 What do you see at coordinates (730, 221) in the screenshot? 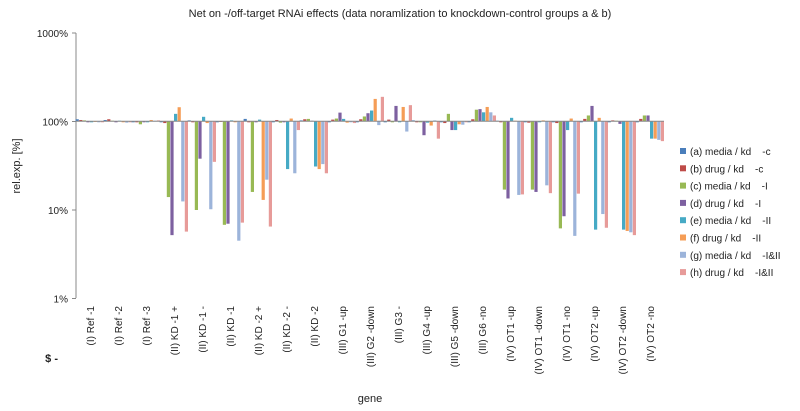
I see `legend-label: (e) media / kd -II` at bounding box center [730, 221].